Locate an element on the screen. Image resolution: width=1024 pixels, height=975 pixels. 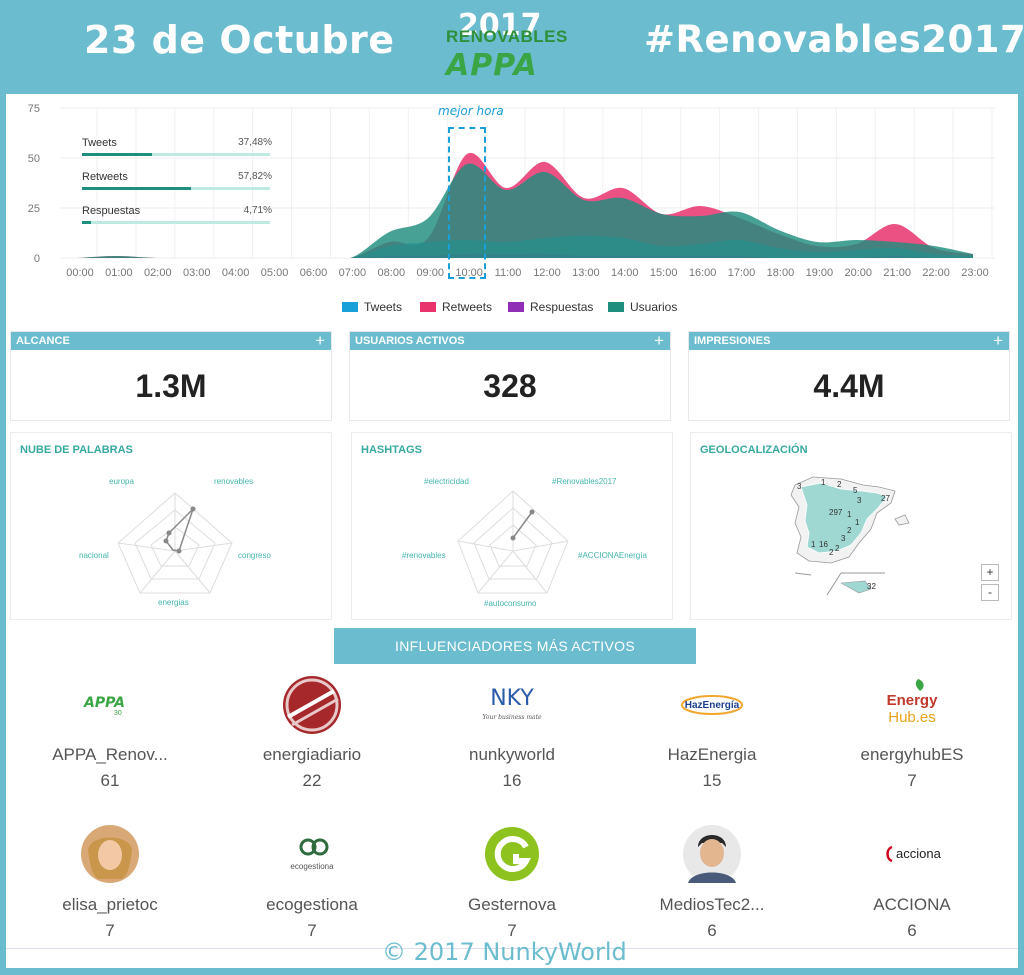
x-tick-label: 00:00 is located at coordinates (80, 273).